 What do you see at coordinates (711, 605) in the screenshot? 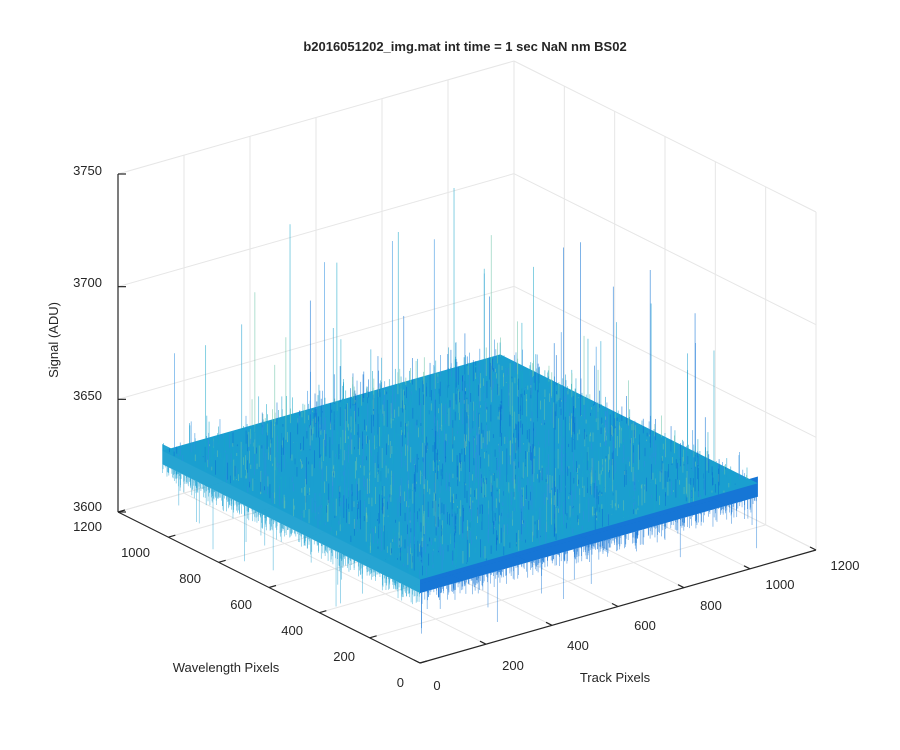
I see `x-tick-label: 800` at bounding box center [711, 605].